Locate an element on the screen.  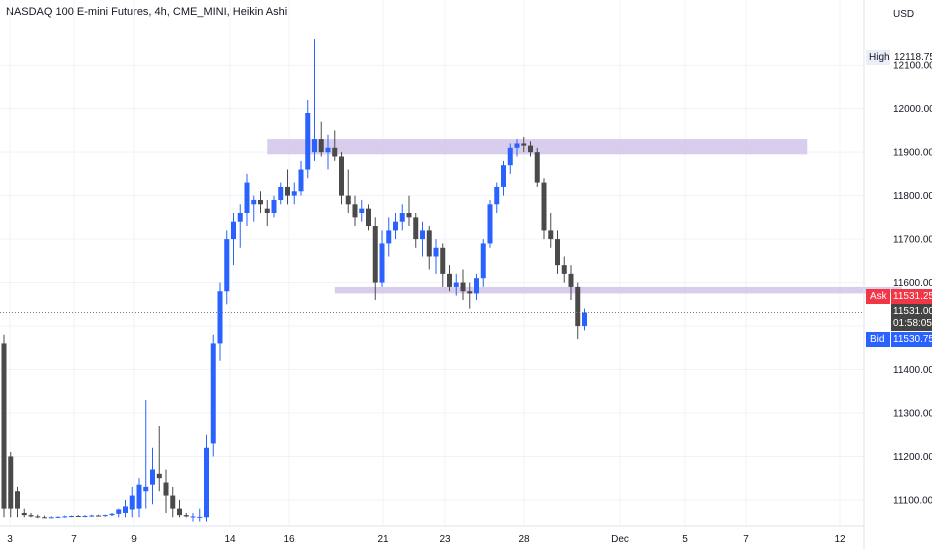
last-price-value: 11531.00 is located at coordinates (911, 311).